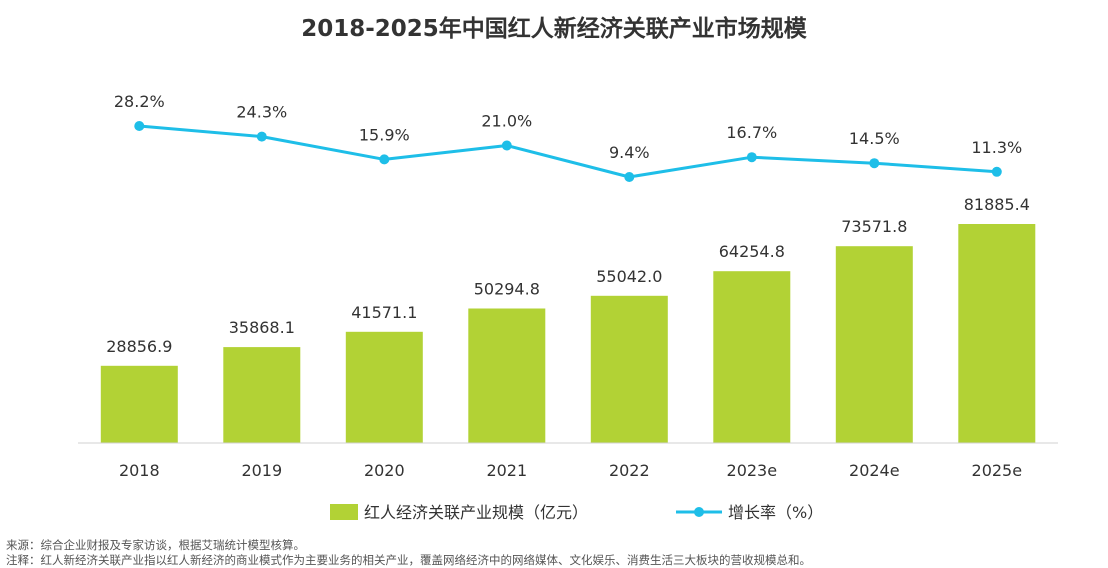  I want to click on rate-value-label-2025e: 11.3%, so click(996, 147).